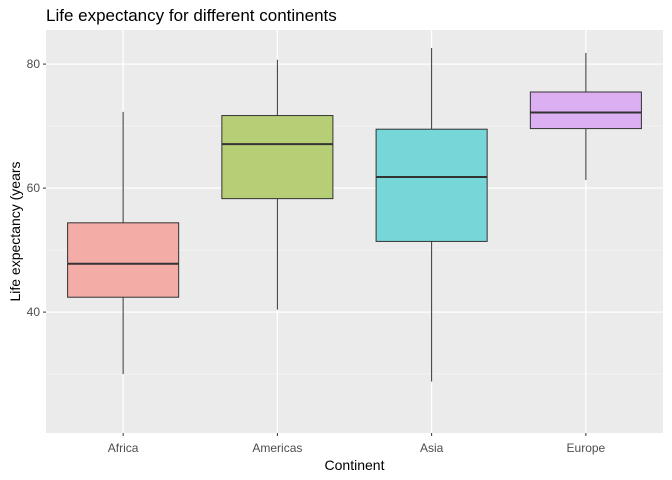 This screenshot has width=672, height=480. I want to click on box-africa, so click(123, 243).